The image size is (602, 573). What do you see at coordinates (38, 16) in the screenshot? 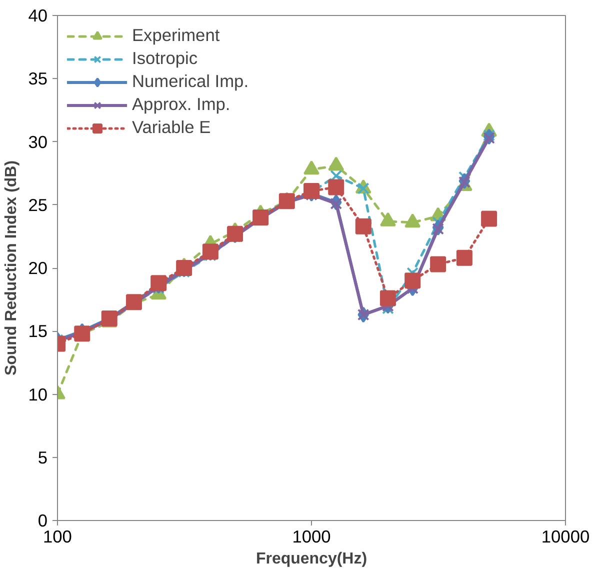
I see `y-tick-label: 40` at bounding box center [38, 16].